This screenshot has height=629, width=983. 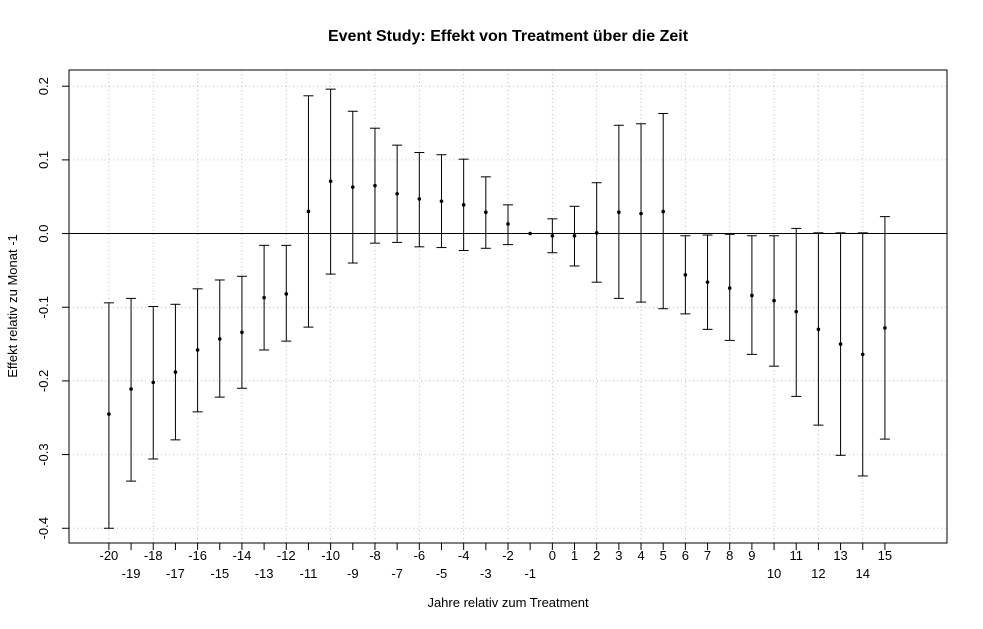 I want to click on x-tick-label: 1, so click(x=574, y=555).